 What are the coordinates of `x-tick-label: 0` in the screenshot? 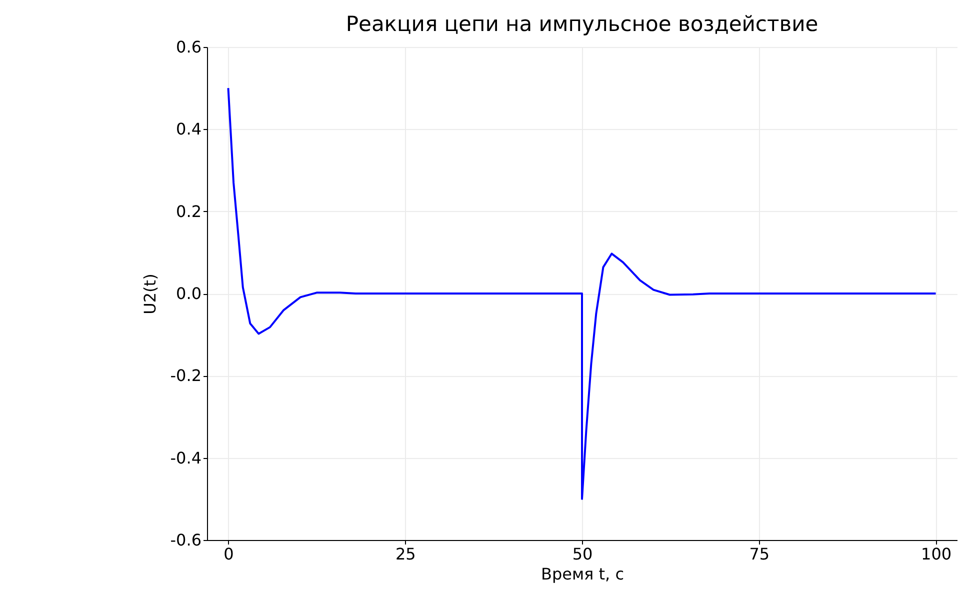 It's located at (229, 554).